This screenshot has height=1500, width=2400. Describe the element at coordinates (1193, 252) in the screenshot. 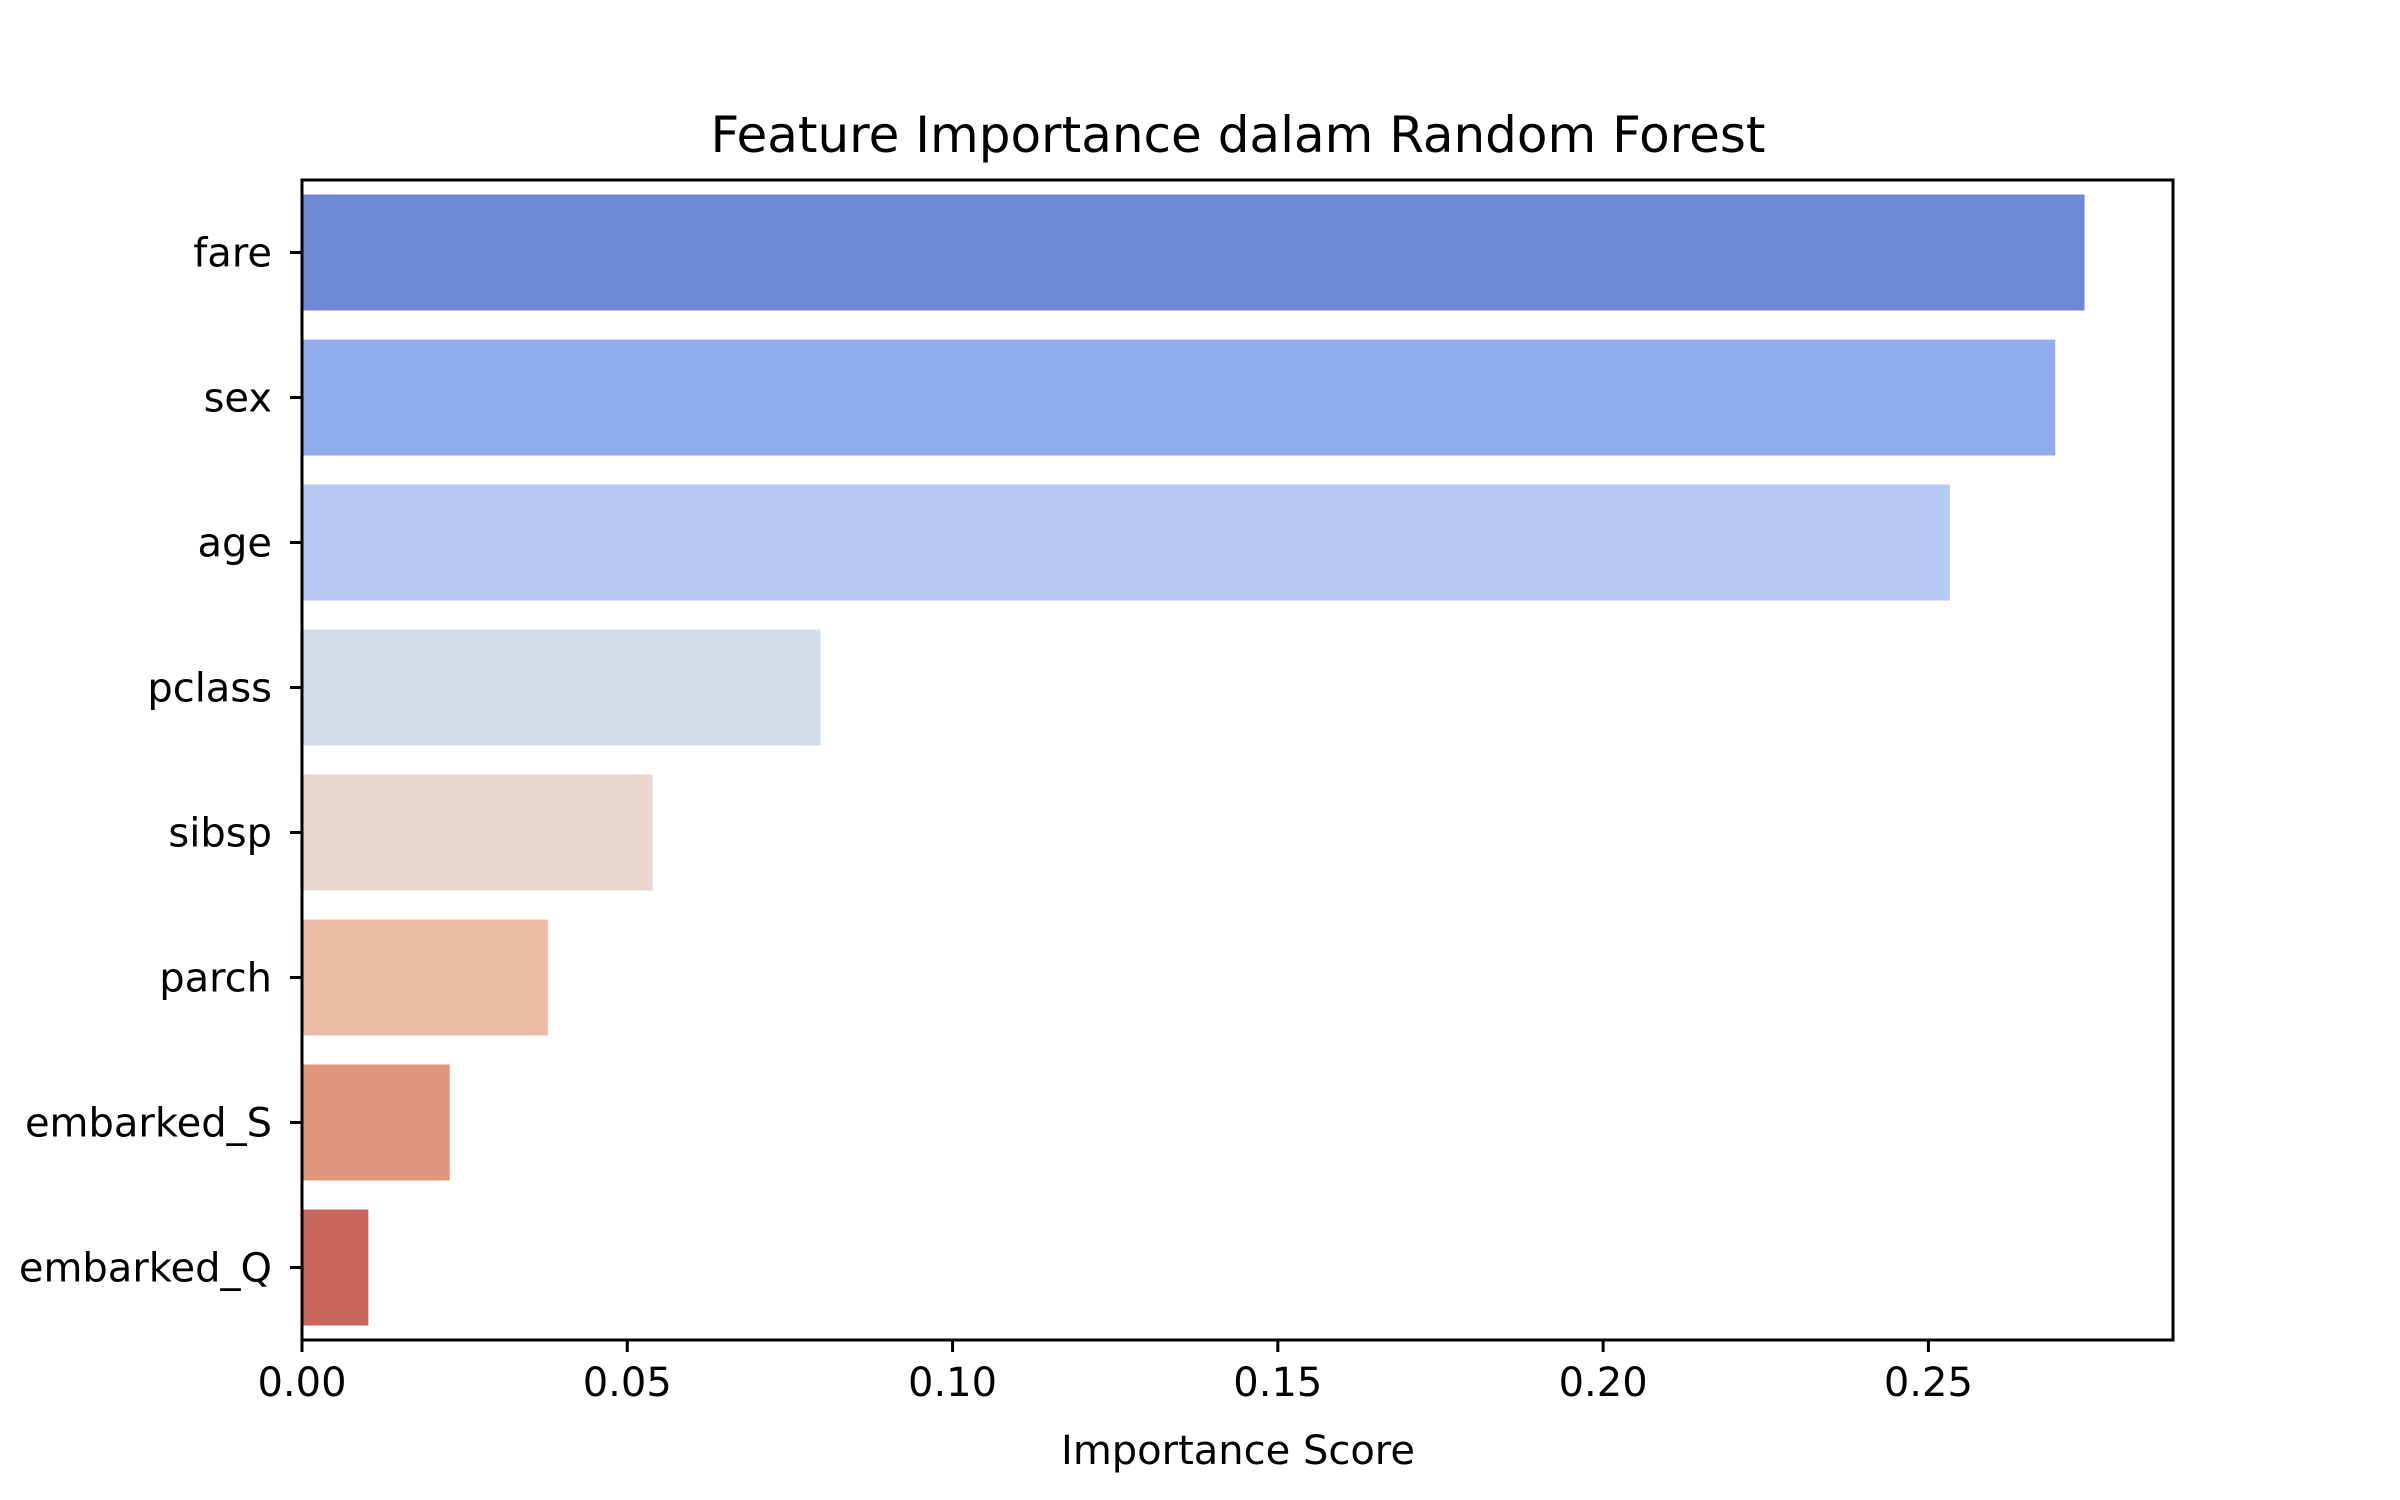

I see `bar-fare` at that location.